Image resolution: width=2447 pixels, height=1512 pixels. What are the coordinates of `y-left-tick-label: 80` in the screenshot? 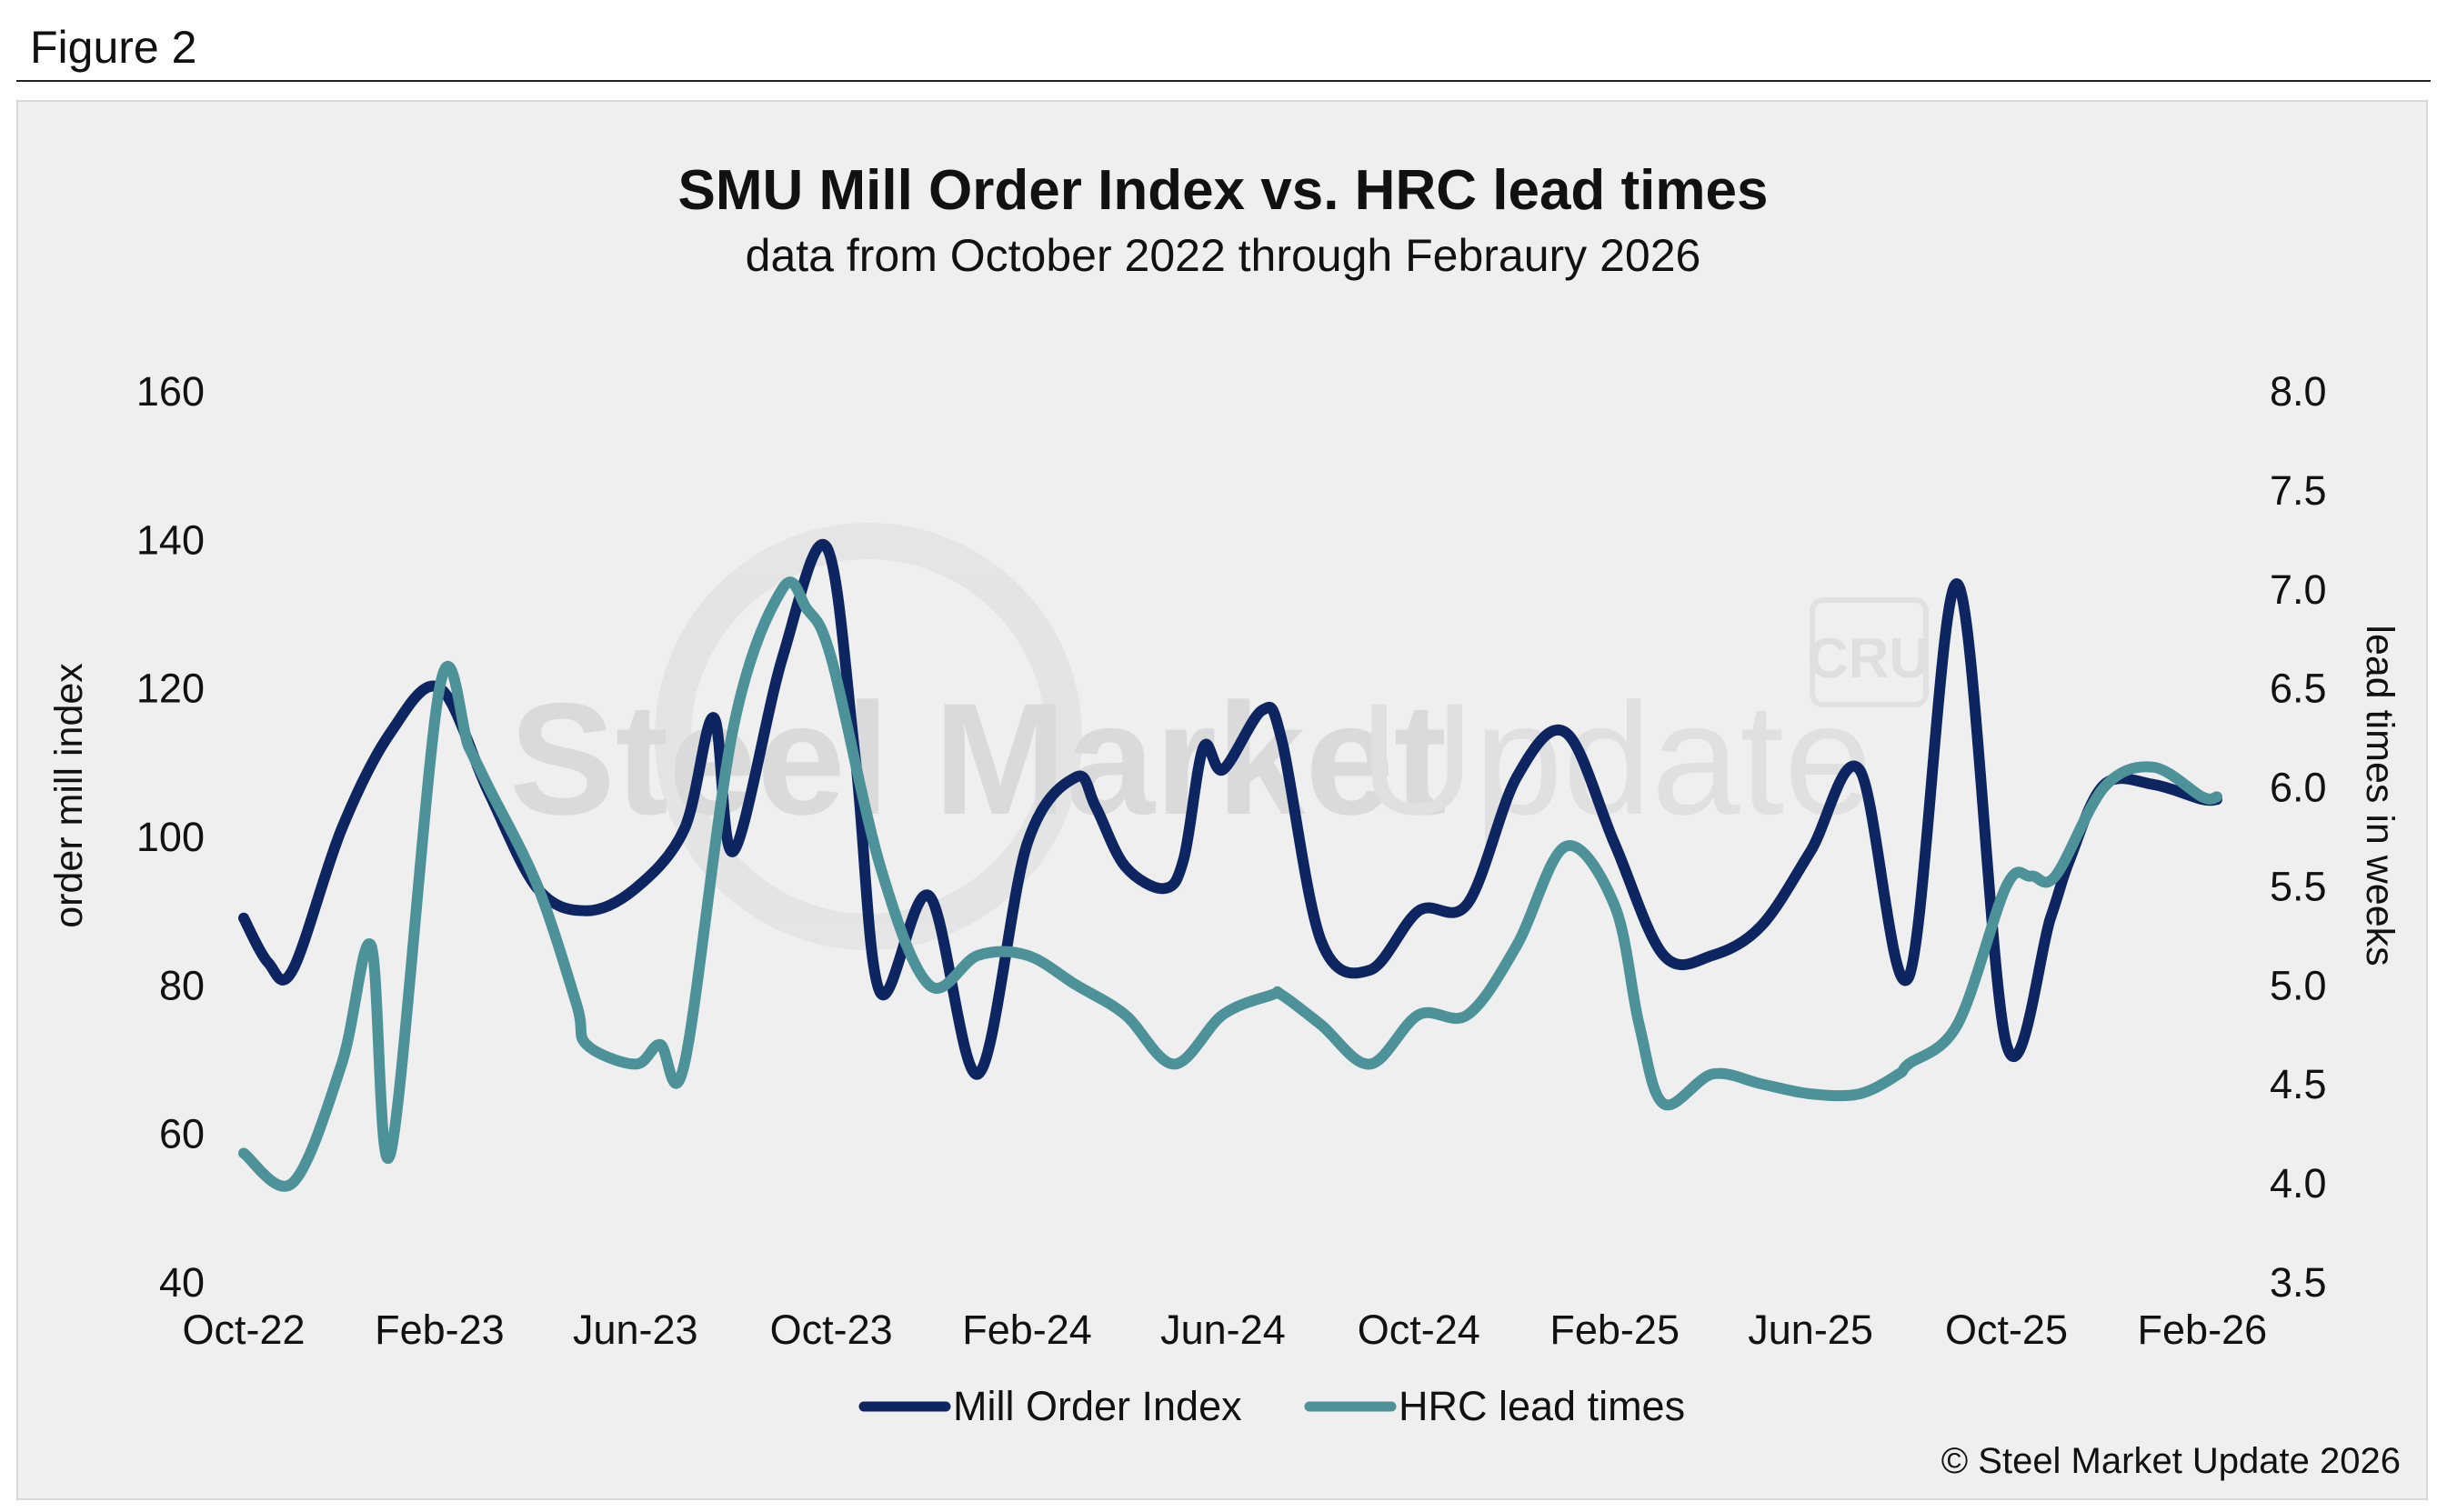 It's located at (182, 985).